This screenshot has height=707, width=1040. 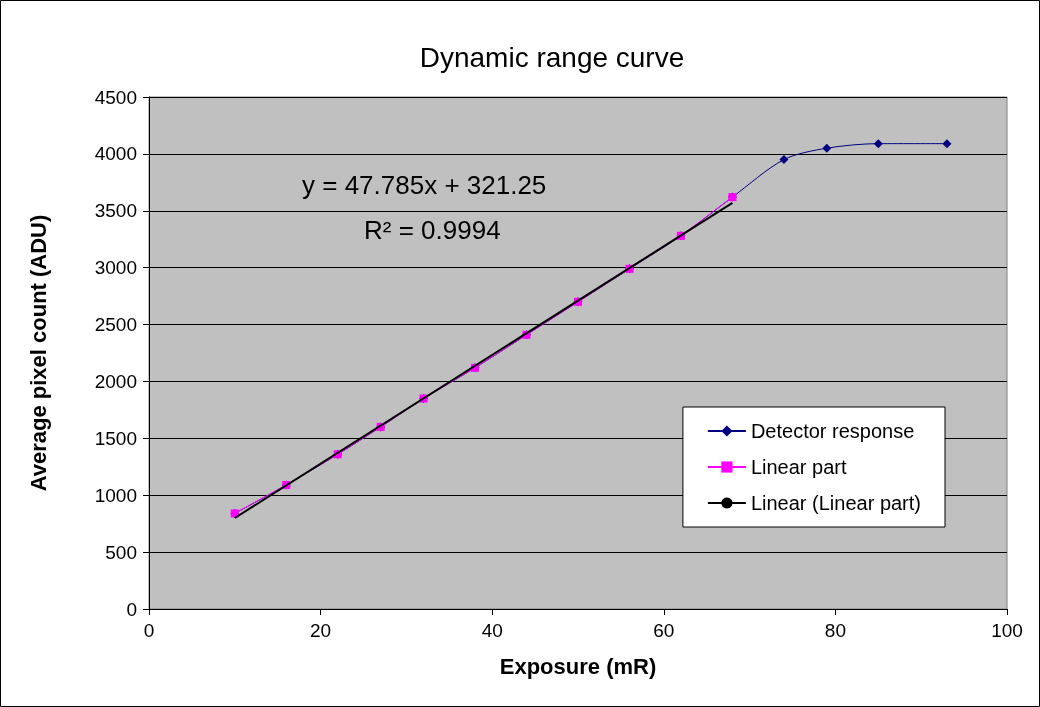 What do you see at coordinates (832, 431) in the screenshot?
I see `legend-label: Detector response` at bounding box center [832, 431].